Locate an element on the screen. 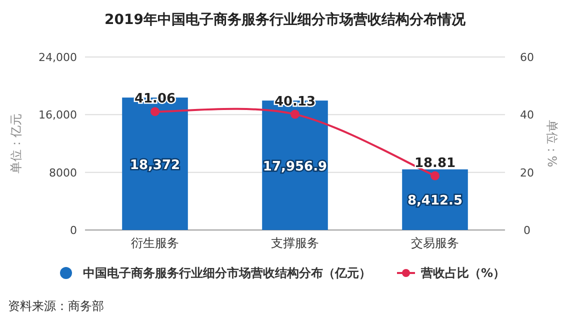  data-label: 18.81 is located at coordinates (435, 163).